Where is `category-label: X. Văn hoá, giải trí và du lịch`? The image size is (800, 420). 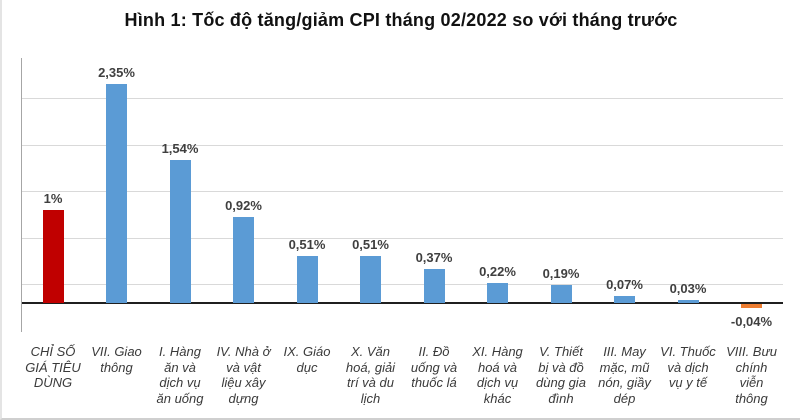
category-label: X. Văn hoá, giải trí và du lịch is located at coordinates (370, 375).